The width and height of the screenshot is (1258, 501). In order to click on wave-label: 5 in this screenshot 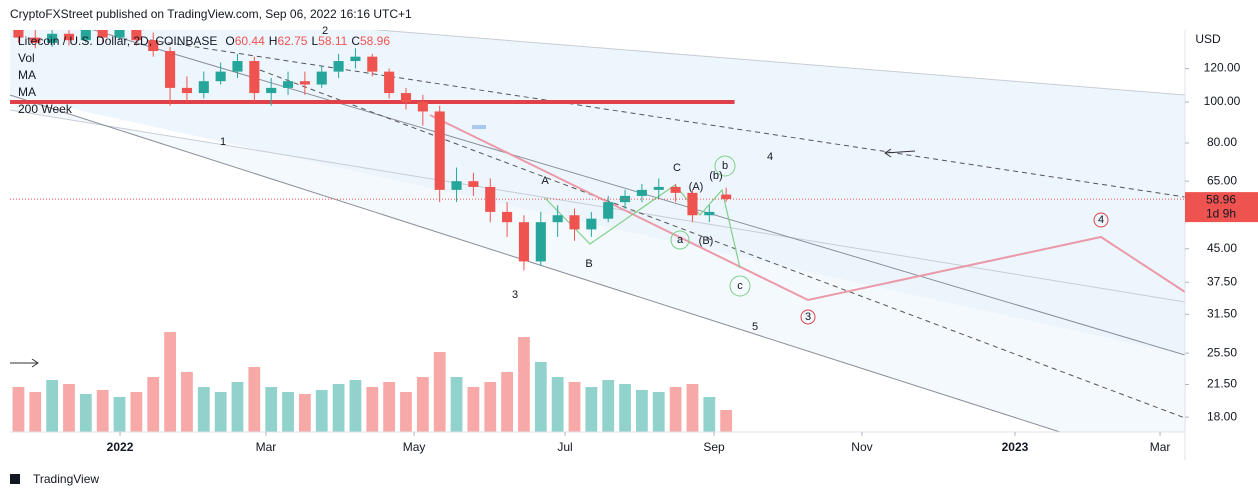, I will do `click(755, 327)`.